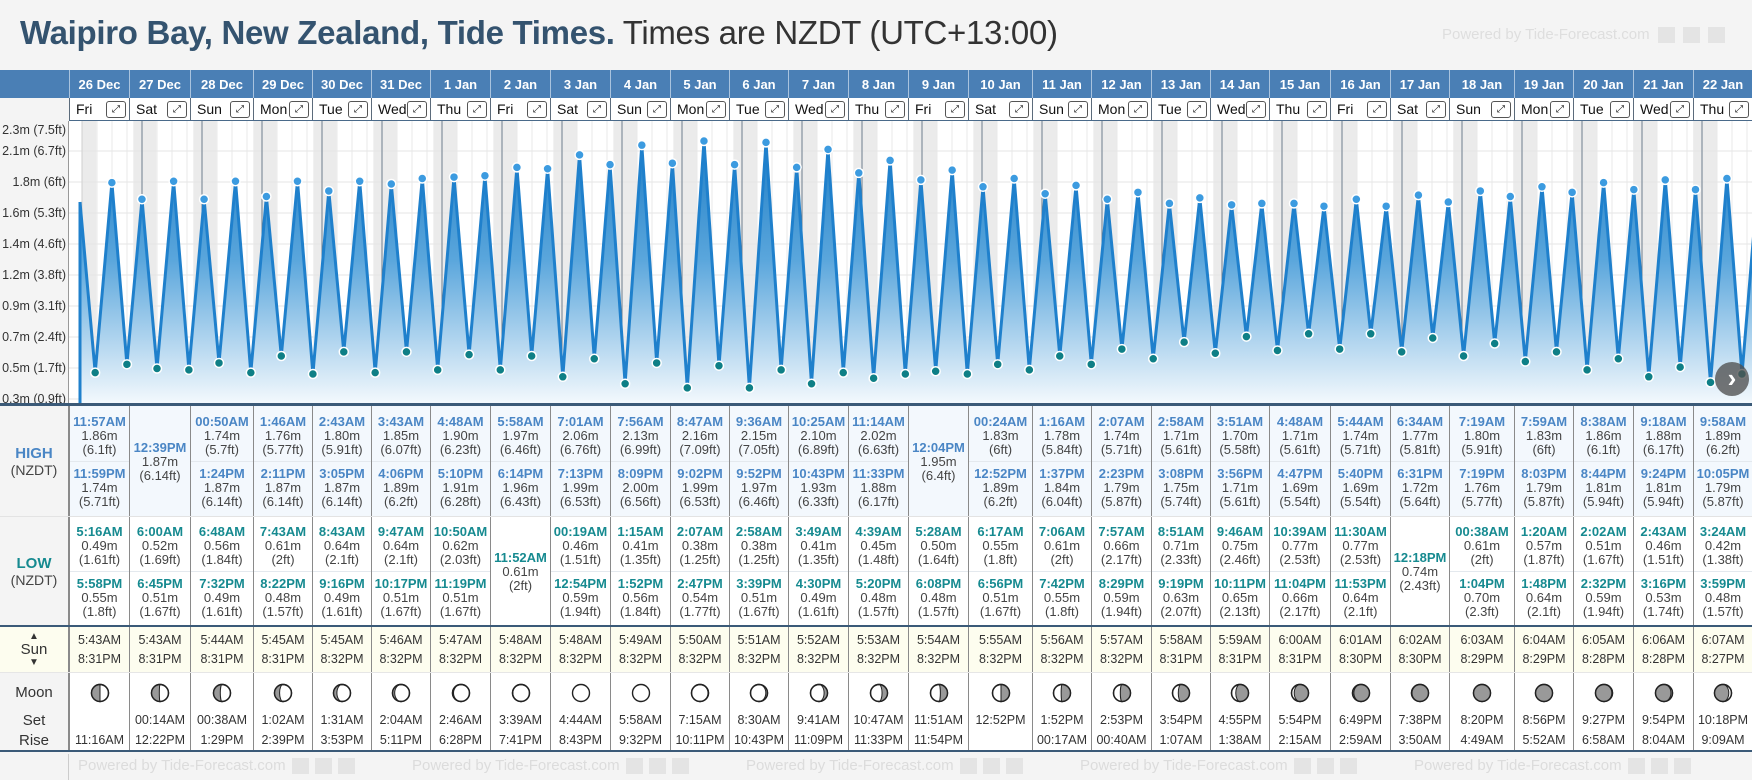  I want to click on high-tide-cell: 5:58AM 1.97m (6.46ft) 6:14PM 1.96m (6.43ft), so click(520, 461).